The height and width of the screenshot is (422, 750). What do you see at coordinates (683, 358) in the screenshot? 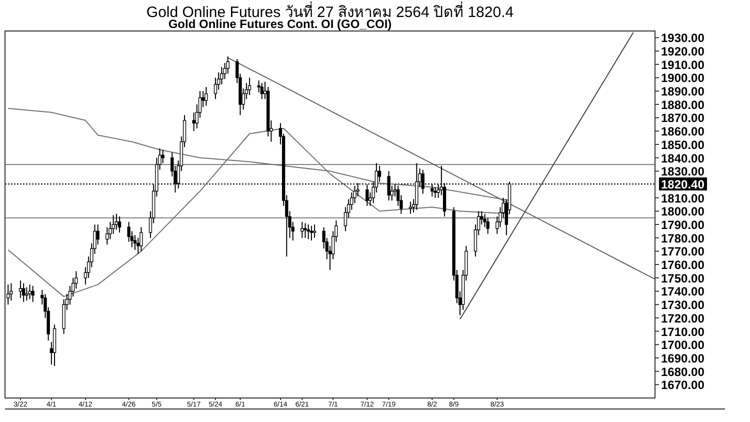
I see `y-tick-label: 1690.00` at bounding box center [683, 358].